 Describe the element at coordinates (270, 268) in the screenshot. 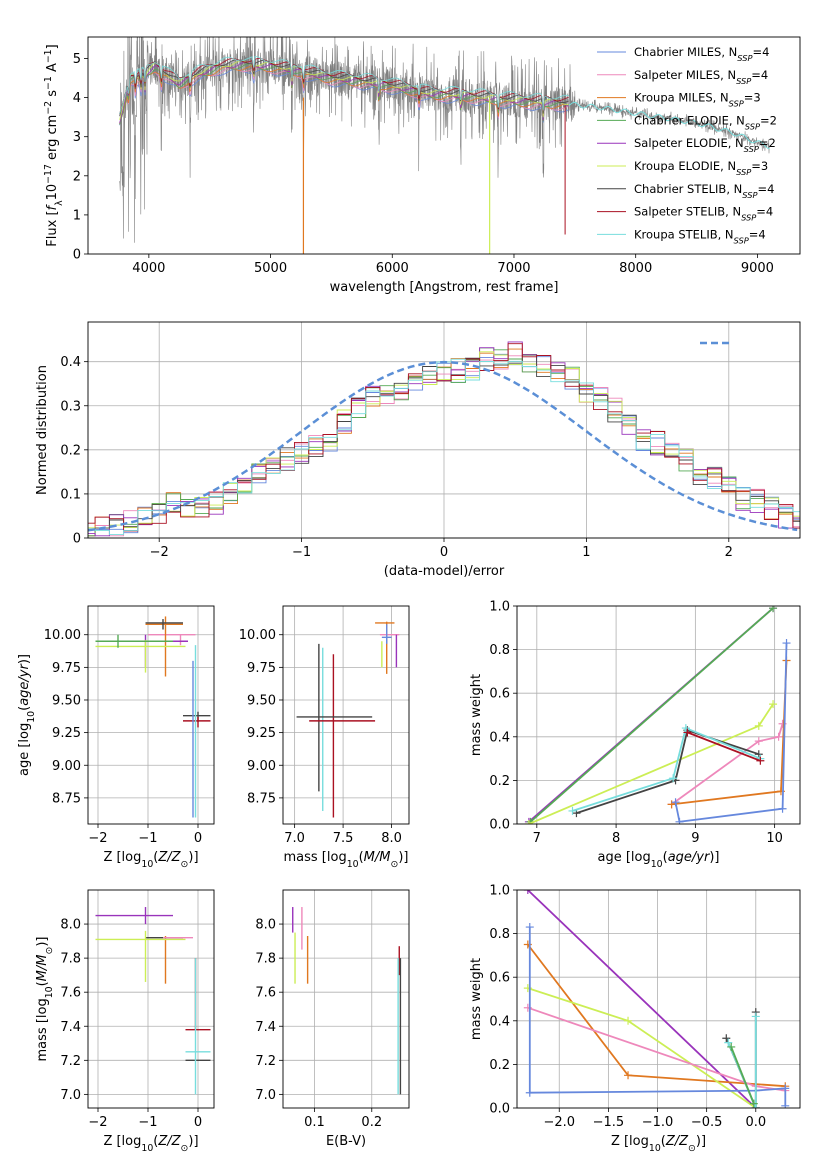

I see `x-tick-label: 5000` at that location.